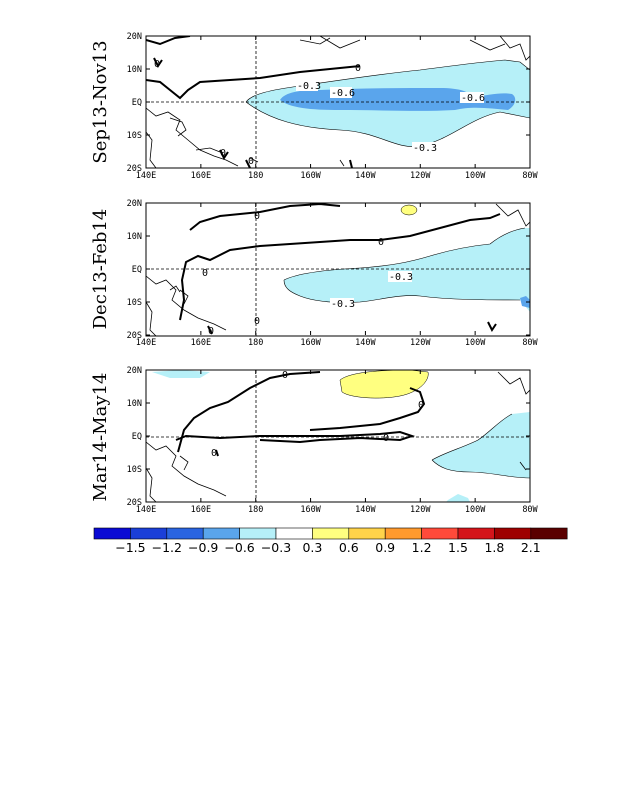  I want to click on panel-2-contour-labels: -0.3 -0.3 0 0 0 0 0, so click(307, 274).